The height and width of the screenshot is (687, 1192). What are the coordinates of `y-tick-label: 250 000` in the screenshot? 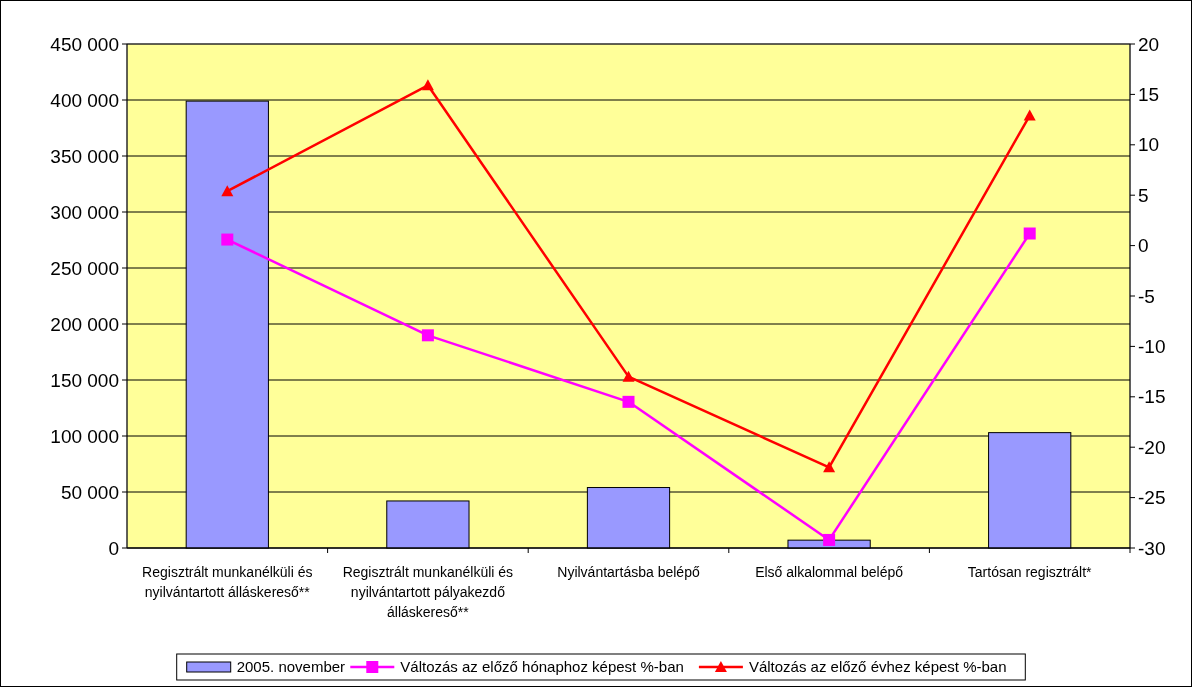 It's located at (84, 268).